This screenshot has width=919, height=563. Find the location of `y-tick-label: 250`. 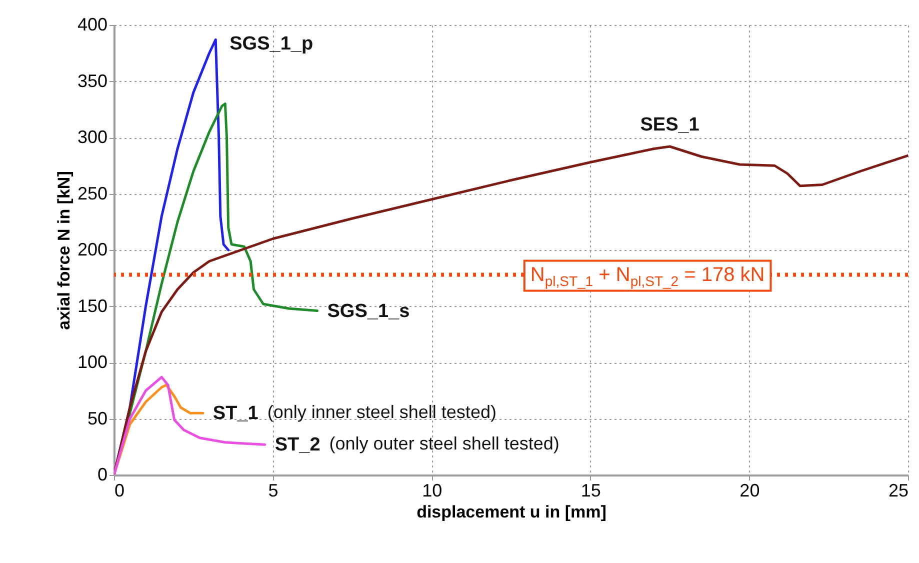

y-tick-label: 250 is located at coordinates (92, 193).